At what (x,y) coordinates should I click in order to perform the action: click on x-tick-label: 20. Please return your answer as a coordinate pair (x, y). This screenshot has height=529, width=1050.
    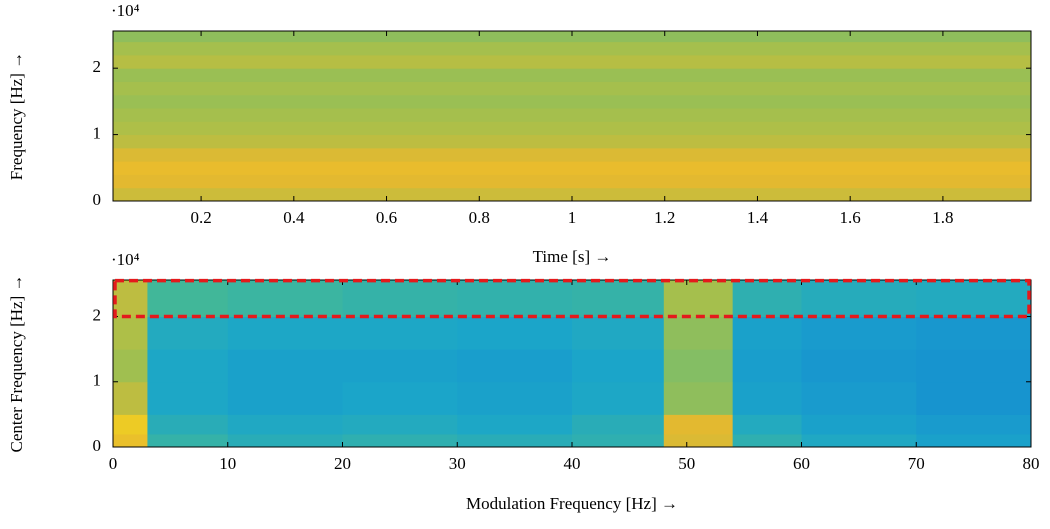
    Looking at the image, I should click on (342, 463).